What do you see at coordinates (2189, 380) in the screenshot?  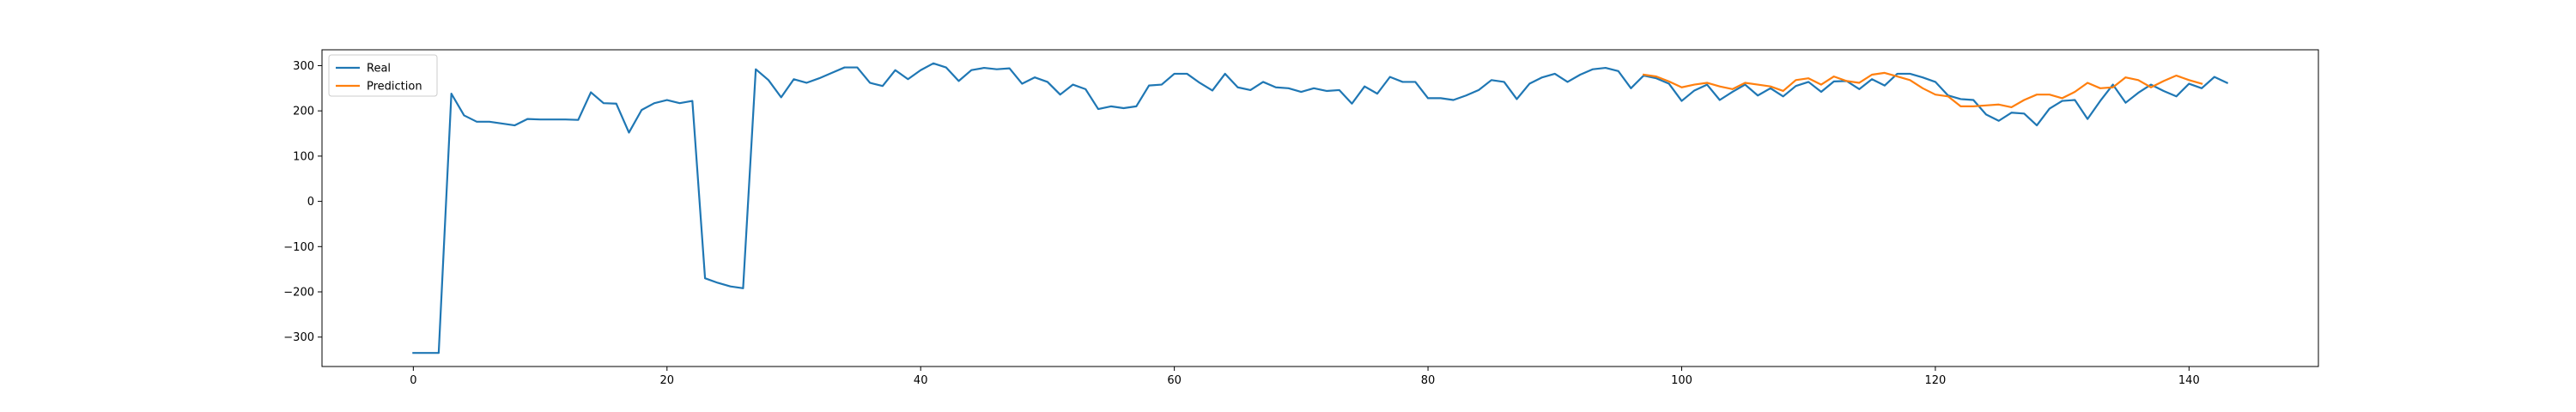 I see `x-tick-label: 140` at bounding box center [2189, 380].